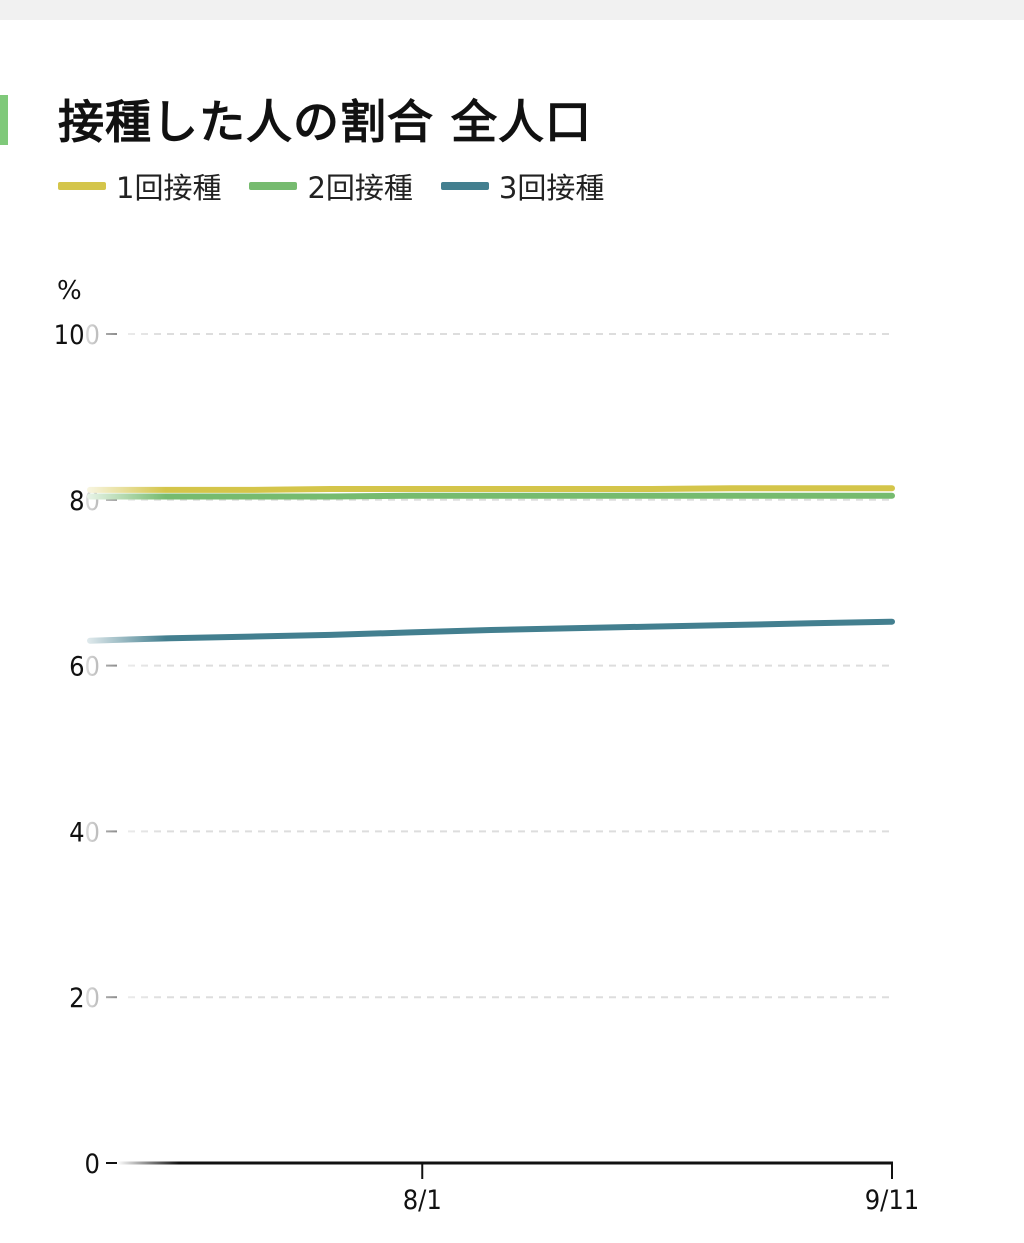  Describe the element at coordinates (512, 10) in the screenshot. I see `top-bar` at that location.